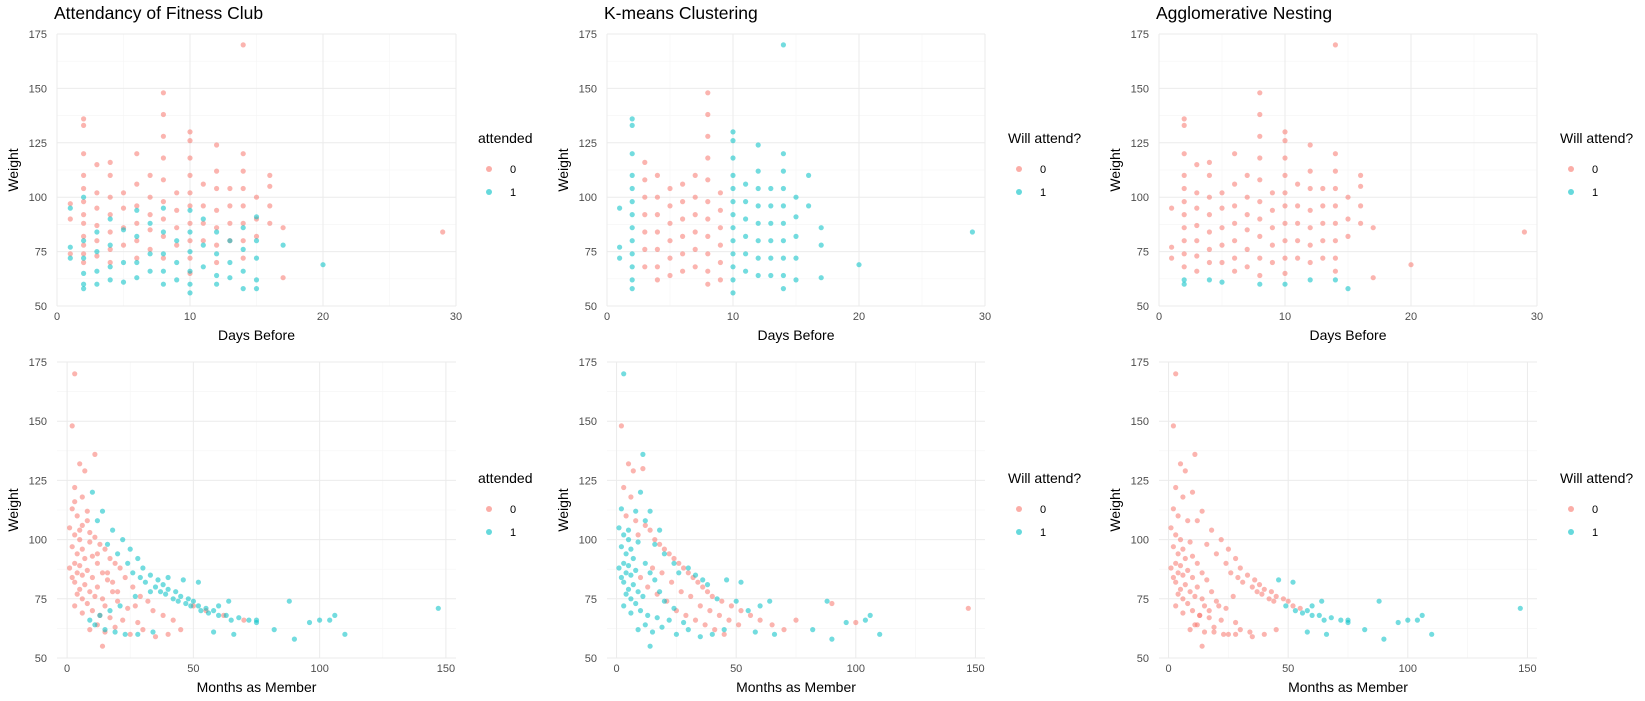  I want to click on legend-title: Will attend?, so click(1044, 478).